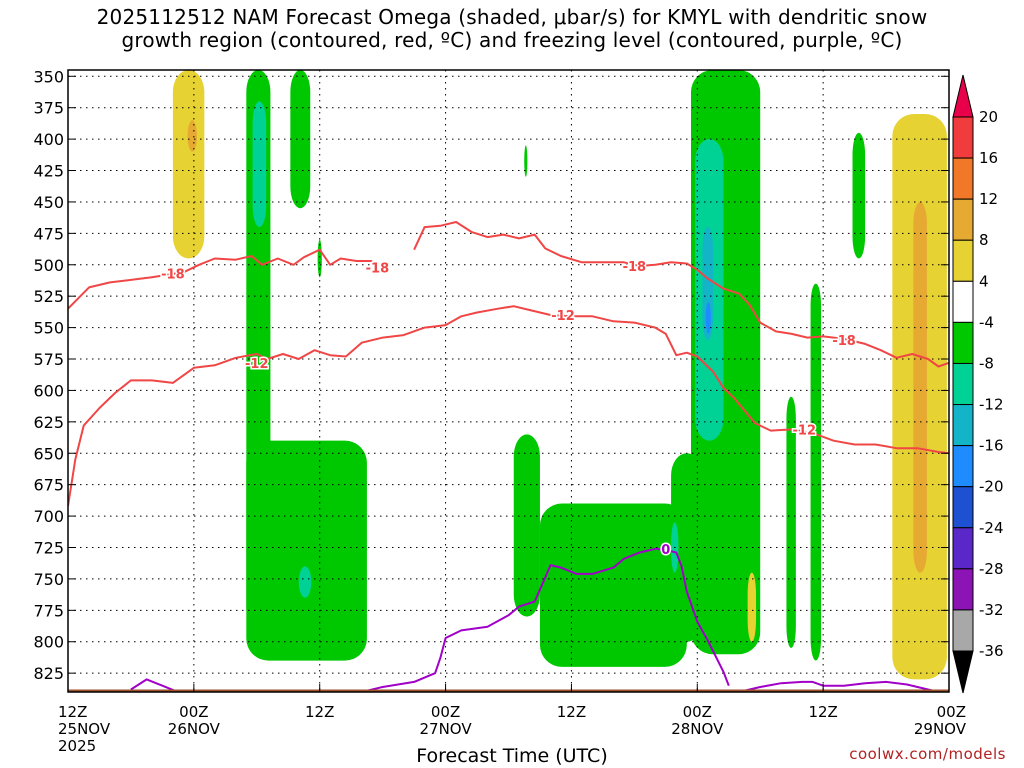  What do you see at coordinates (48, 453) in the screenshot?
I see `y-tick-label-650: 650` at bounding box center [48, 453].